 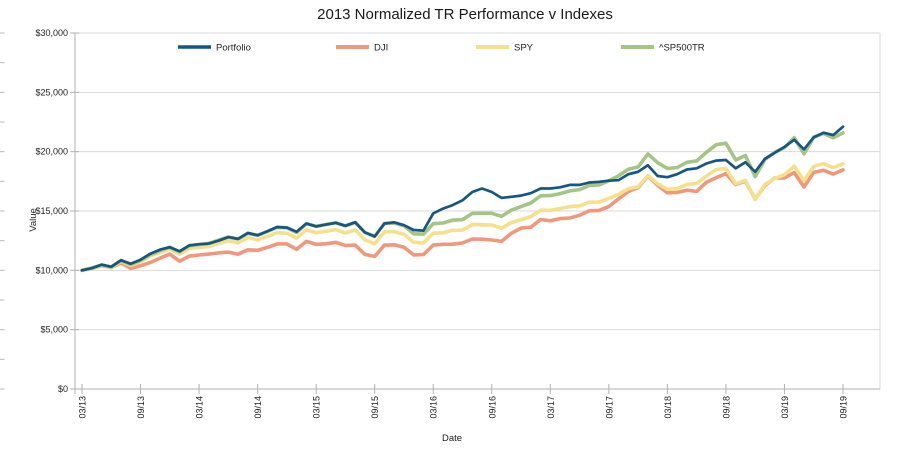 I want to click on legend-item-sp500tr: ^SP500TR, so click(x=663, y=48).